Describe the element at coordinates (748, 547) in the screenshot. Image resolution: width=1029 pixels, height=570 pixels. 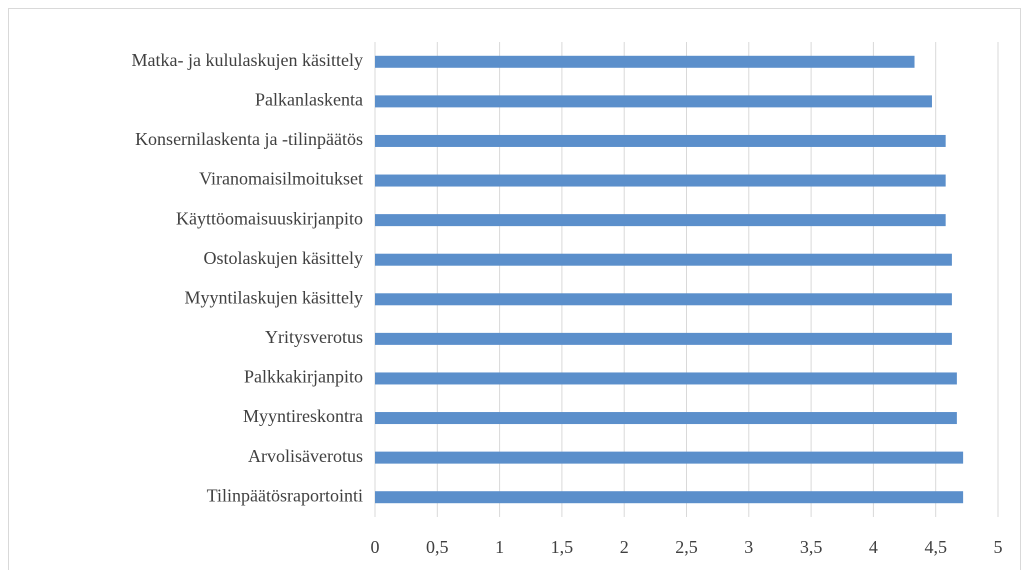
I see `x-tick-label: 3` at that location.